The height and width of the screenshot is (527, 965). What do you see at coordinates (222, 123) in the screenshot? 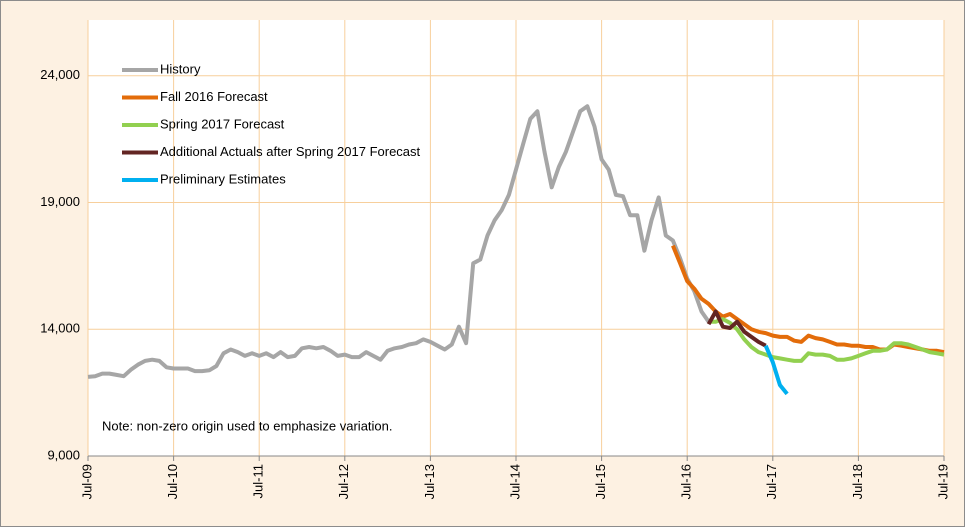
I see `legend-label: Spring 2017 Forecast` at bounding box center [222, 123].